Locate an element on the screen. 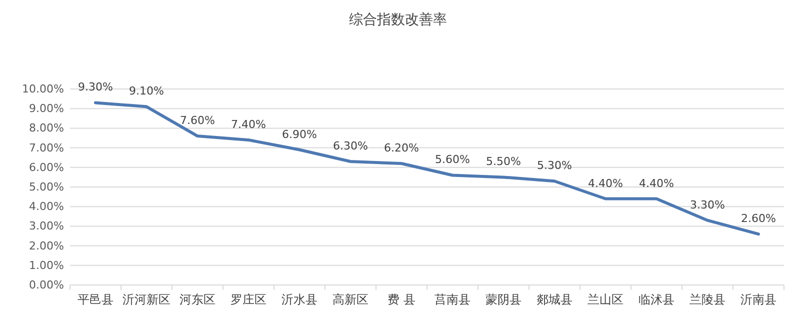  x-tick-label: 罗庄区 is located at coordinates (248, 299).